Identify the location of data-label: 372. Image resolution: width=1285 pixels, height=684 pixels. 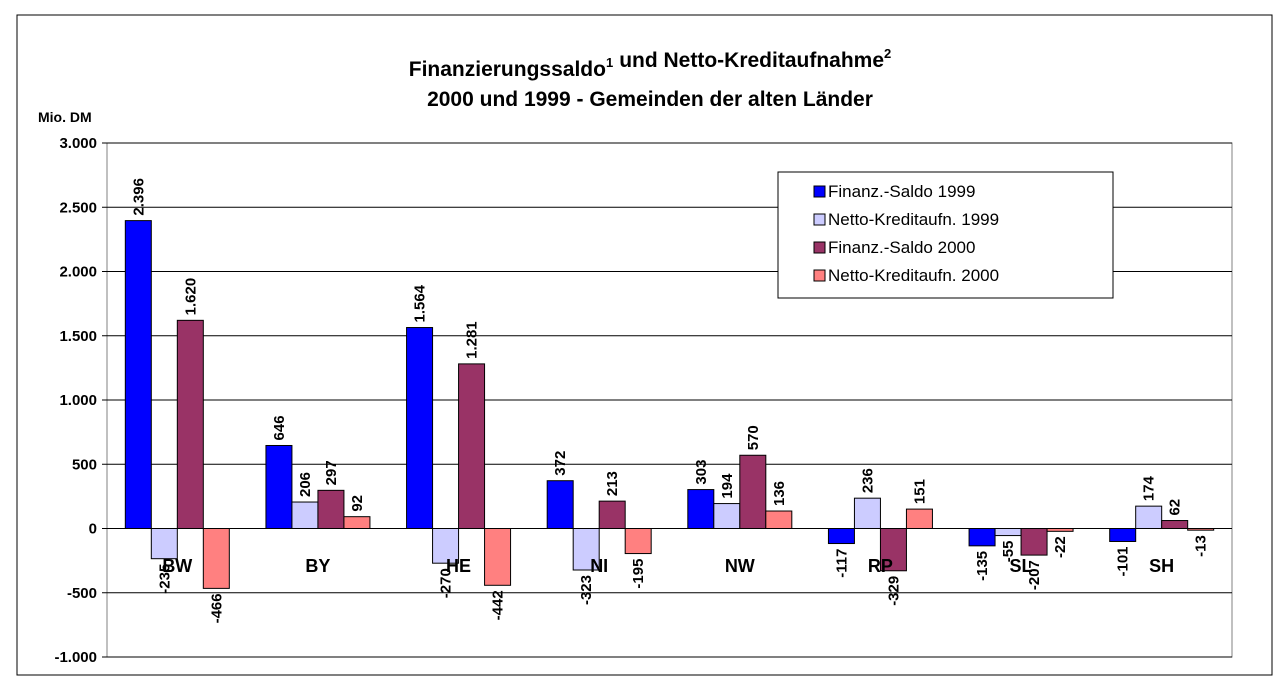
(560, 463).